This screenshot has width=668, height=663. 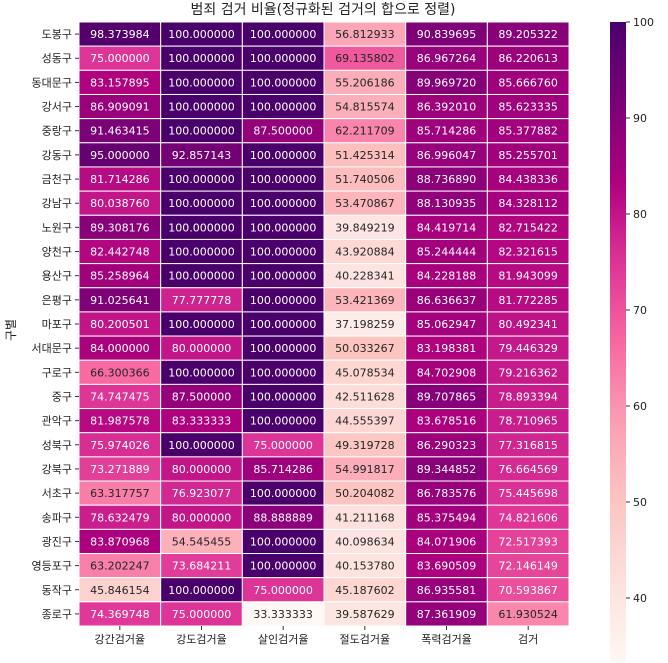 What do you see at coordinates (201, 639) in the screenshot?
I see `x-tick-label: 강도검거율` at bounding box center [201, 639].